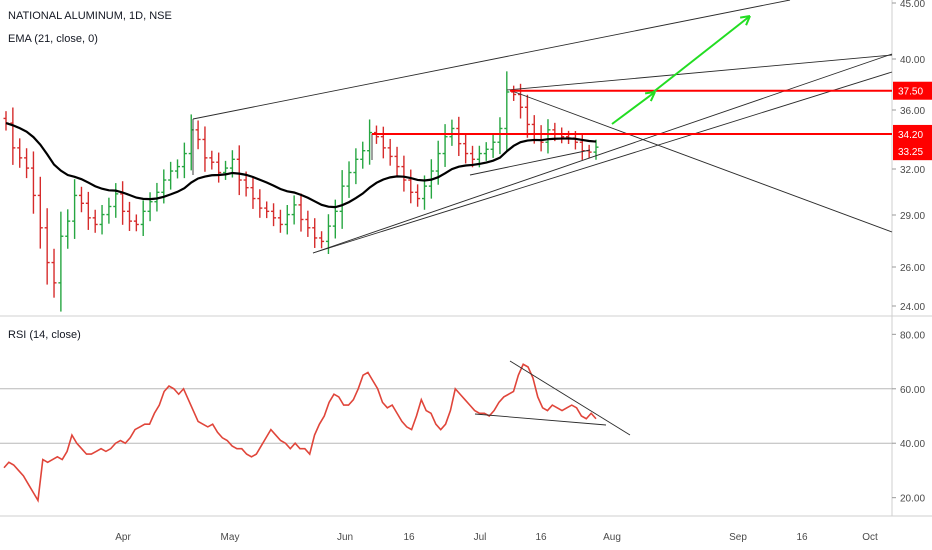 The height and width of the screenshot is (550, 932). Describe the element at coordinates (570, 398) in the screenshot. I see `rsi-trend-line` at that location.